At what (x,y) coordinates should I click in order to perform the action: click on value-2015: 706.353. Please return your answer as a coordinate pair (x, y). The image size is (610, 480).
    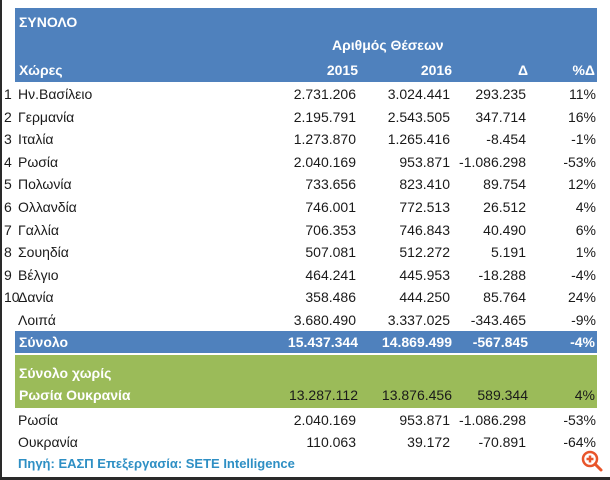
    Looking at the image, I should click on (330, 229).